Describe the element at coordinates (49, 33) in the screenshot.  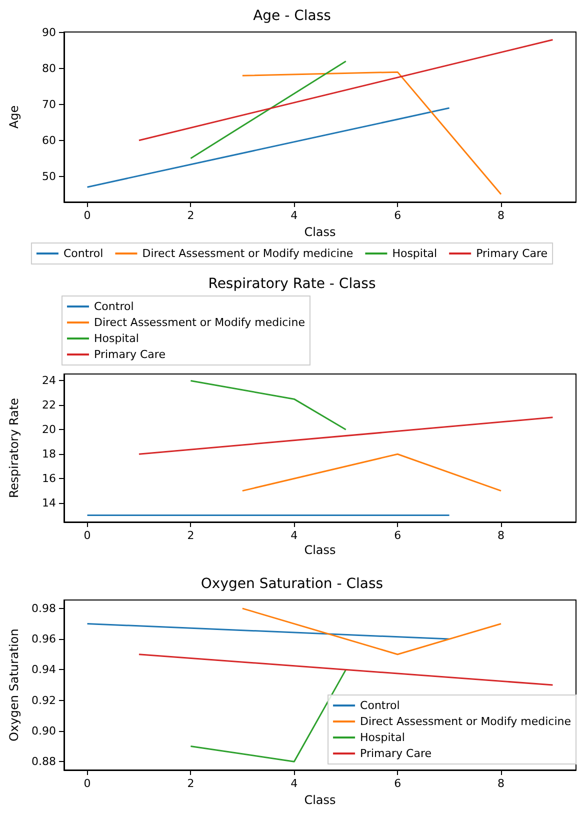
I see `y-tick-label: 90` at that location.